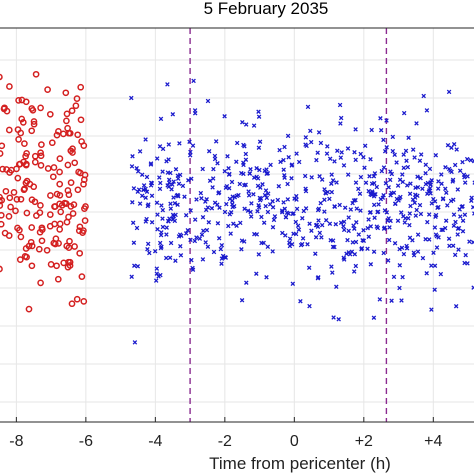 The image size is (474, 474). Describe the element at coordinates (266, 9) in the screenshot. I see `chart-title: 5 February 2035` at that location.